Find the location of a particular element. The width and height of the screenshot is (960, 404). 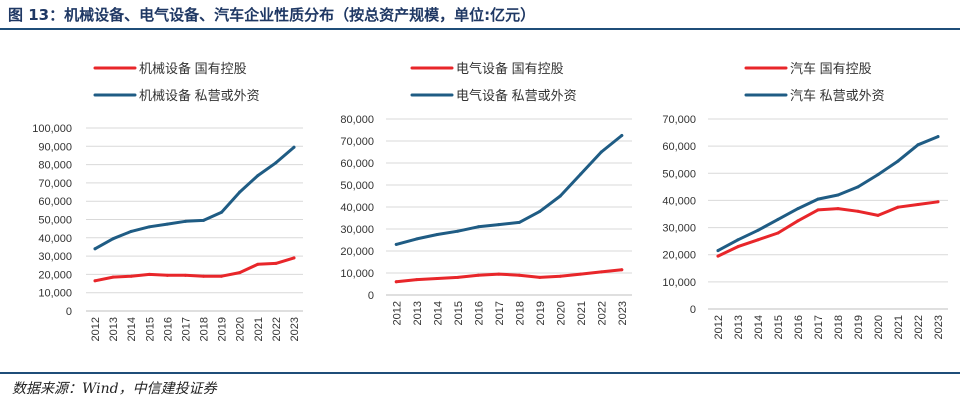

y-tick-label: 70,000 is located at coordinates (55, 184).